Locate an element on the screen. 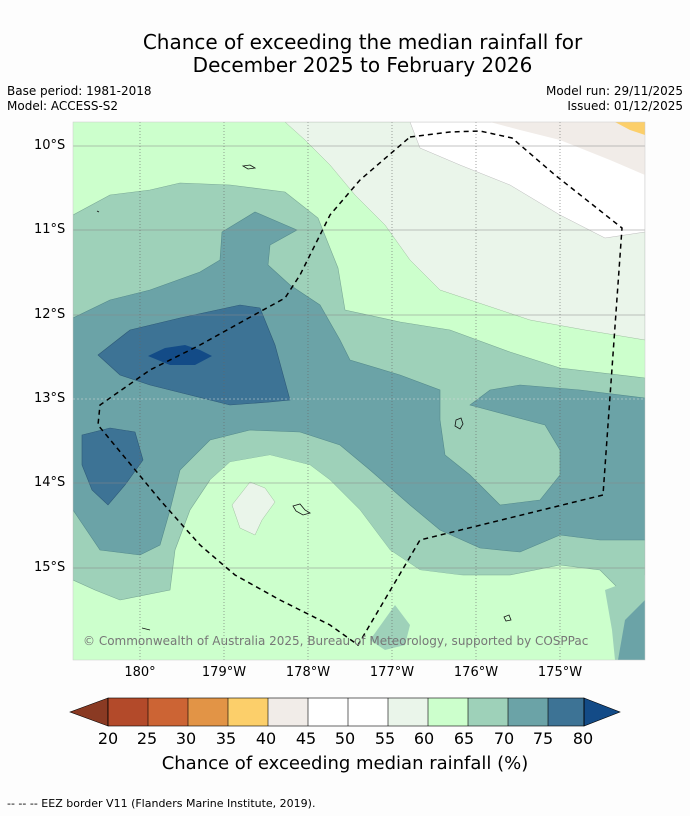  colorbar-tick: 40 is located at coordinates (266, 738).